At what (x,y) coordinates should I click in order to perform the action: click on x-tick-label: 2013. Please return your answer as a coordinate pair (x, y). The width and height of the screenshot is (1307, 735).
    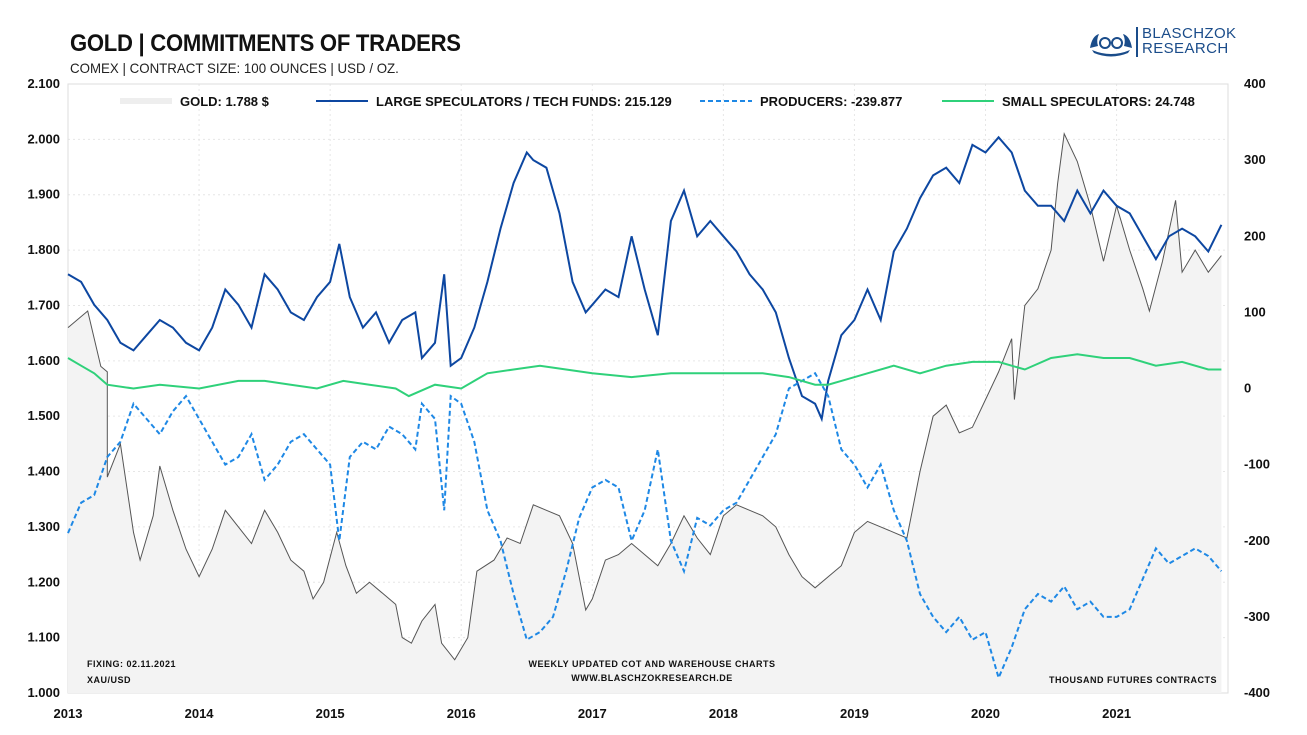
    Looking at the image, I should click on (68, 713).